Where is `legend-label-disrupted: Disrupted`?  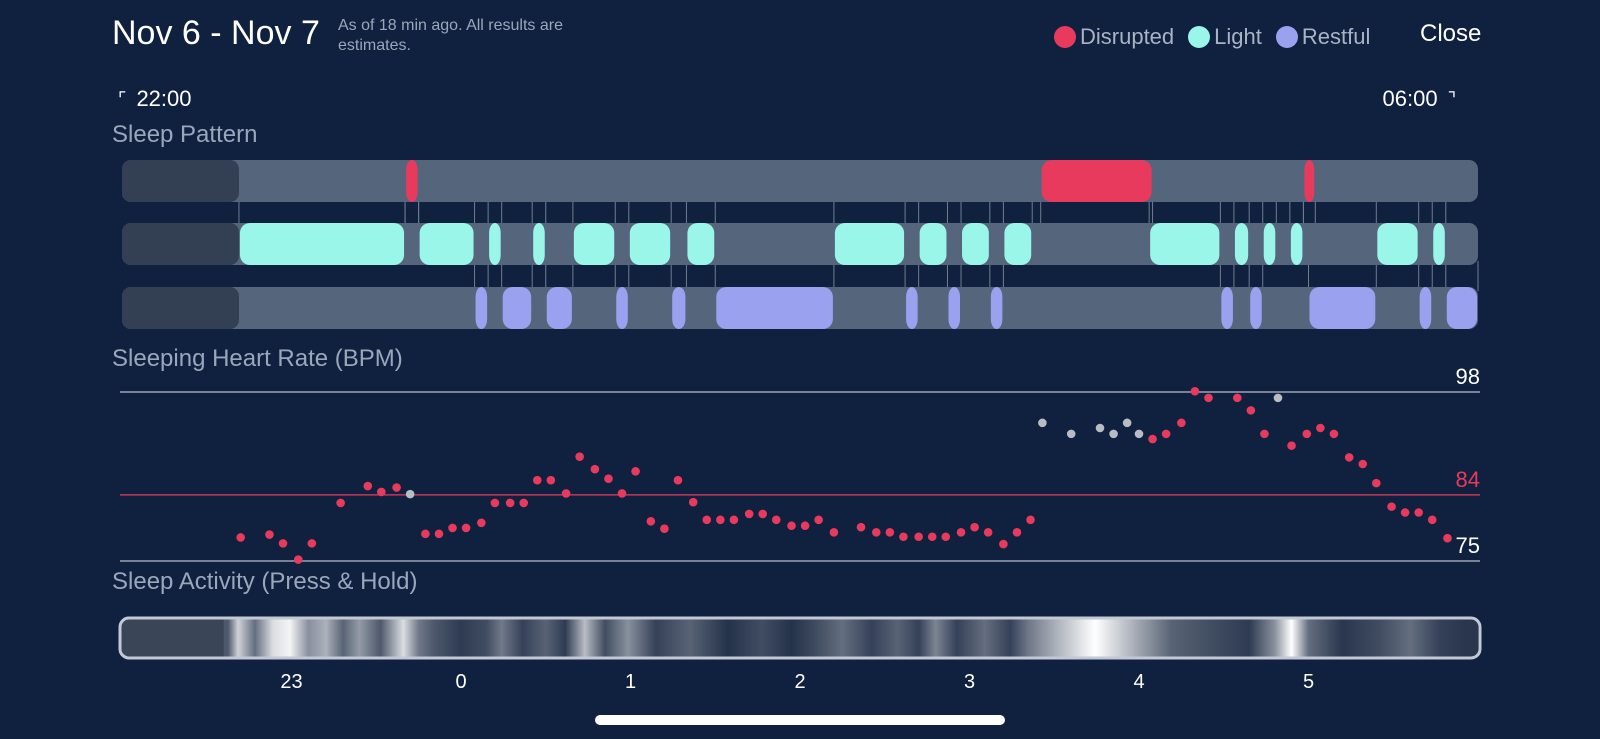
legend-label-disrupted: Disrupted is located at coordinates (1127, 36).